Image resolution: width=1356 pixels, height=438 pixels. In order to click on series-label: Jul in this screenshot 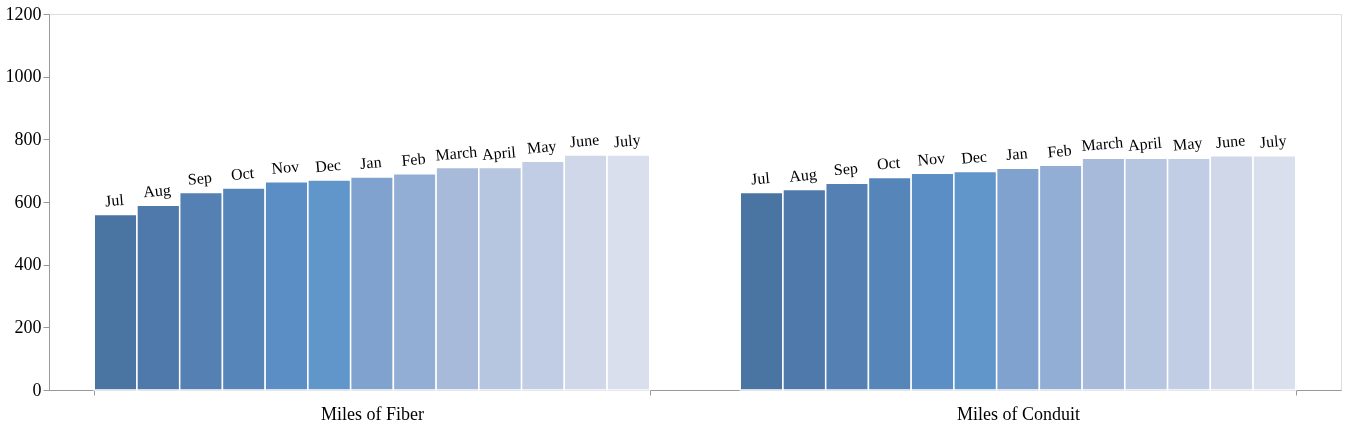, I will do `click(114, 200)`.